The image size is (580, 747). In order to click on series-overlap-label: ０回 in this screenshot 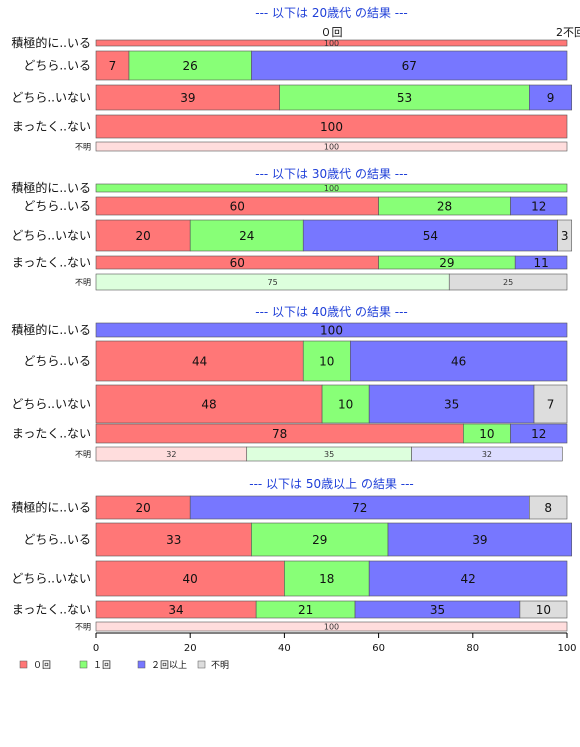, I will do `click(332, 32)`.